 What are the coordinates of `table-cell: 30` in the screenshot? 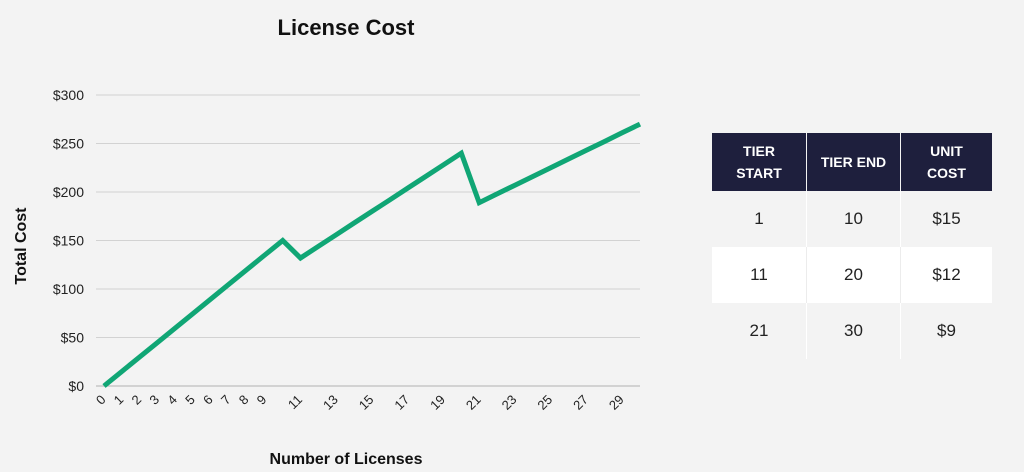 It's located at (853, 331).